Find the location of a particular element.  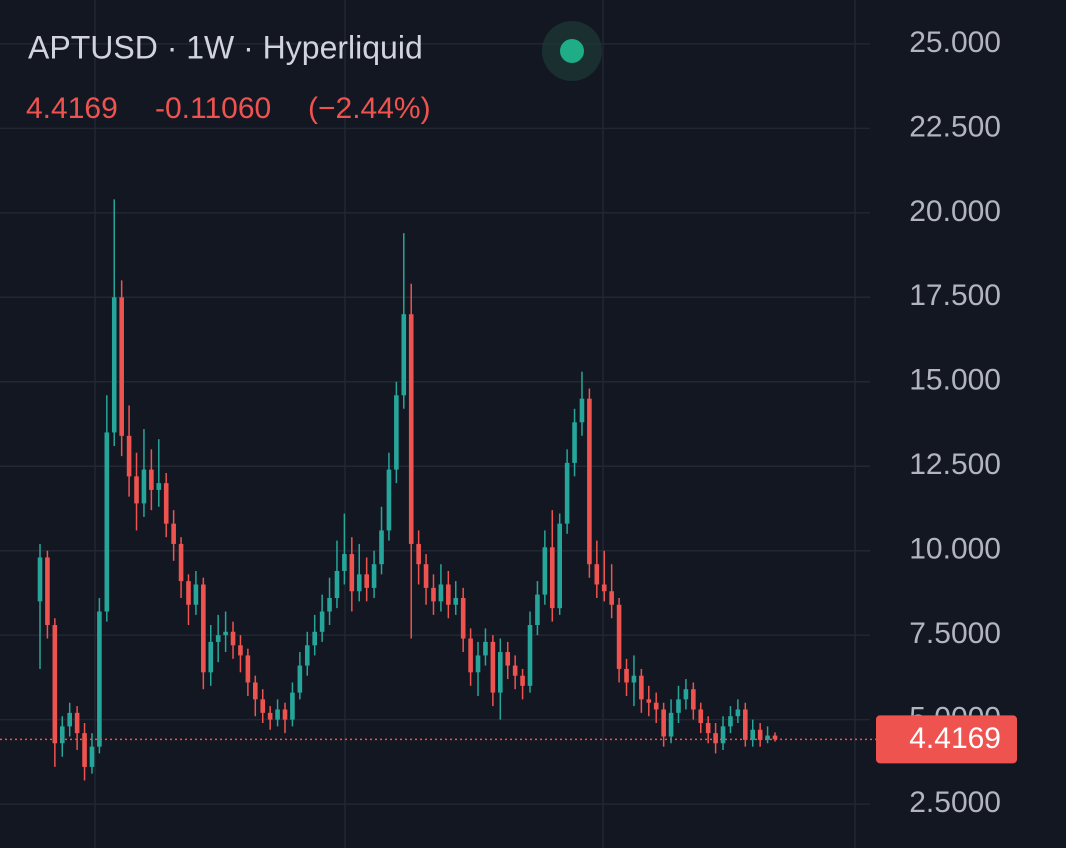

y-tick-label: 25.000 is located at coordinates (955, 42).